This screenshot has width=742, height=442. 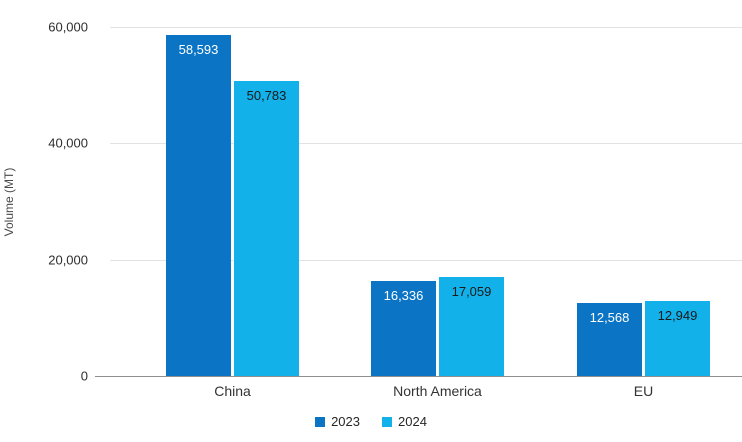 What do you see at coordinates (677, 315) in the screenshot?
I see `bar-value-label: 12,949` at bounding box center [677, 315].